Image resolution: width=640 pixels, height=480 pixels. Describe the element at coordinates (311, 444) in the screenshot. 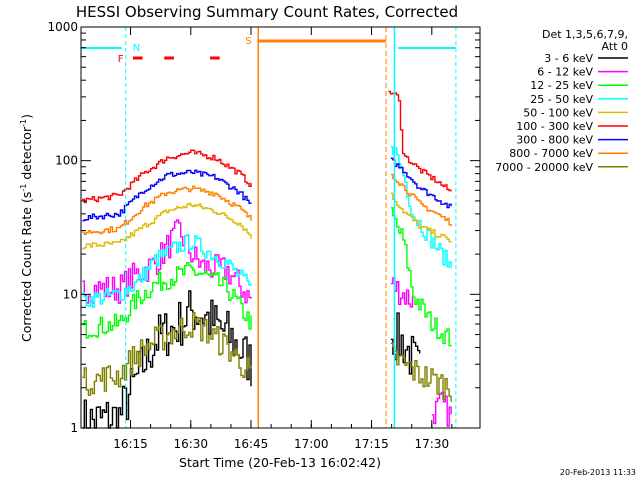

I see `x-tick-label-3: 17:00` at that location.